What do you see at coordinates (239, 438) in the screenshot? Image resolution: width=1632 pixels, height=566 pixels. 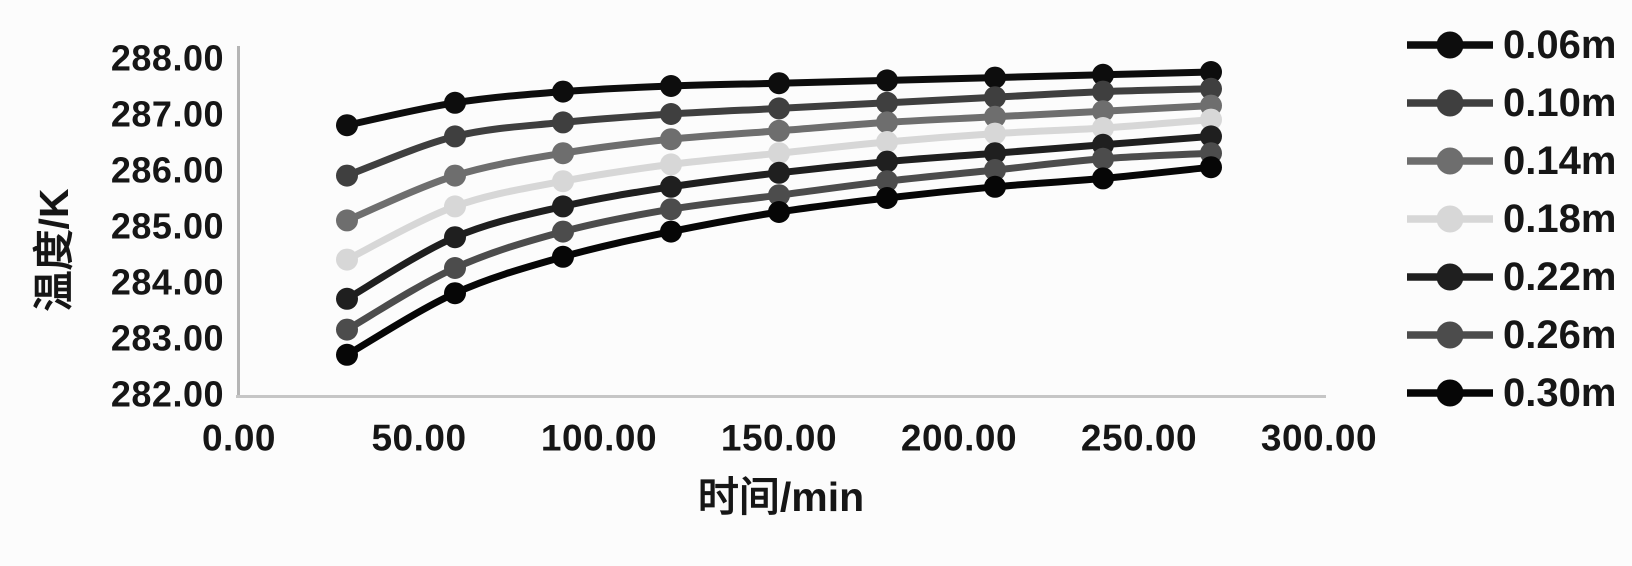 I see `x-axis-tick-label: 0.00` at bounding box center [239, 438].